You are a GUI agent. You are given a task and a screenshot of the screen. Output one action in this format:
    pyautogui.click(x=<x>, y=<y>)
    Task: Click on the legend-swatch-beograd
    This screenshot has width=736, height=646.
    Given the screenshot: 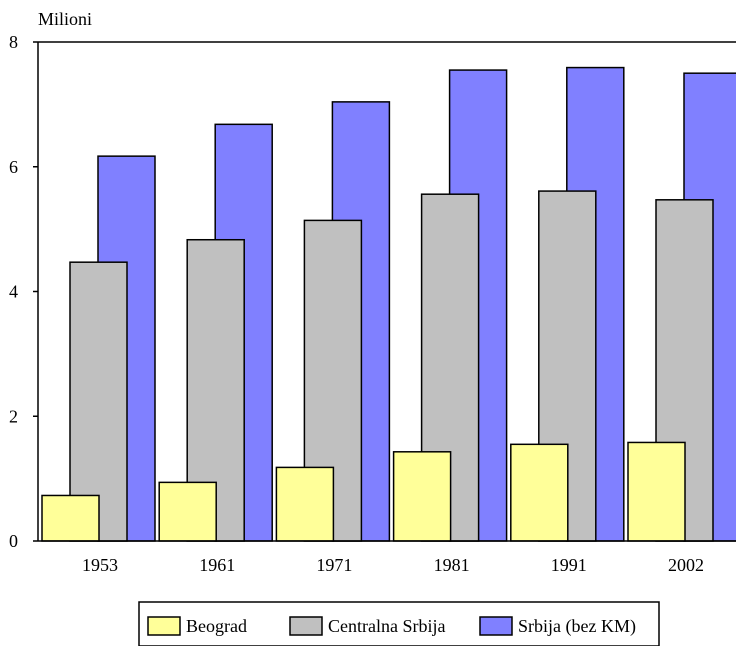 What is the action you would take?
    pyautogui.click(x=164, y=626)
    